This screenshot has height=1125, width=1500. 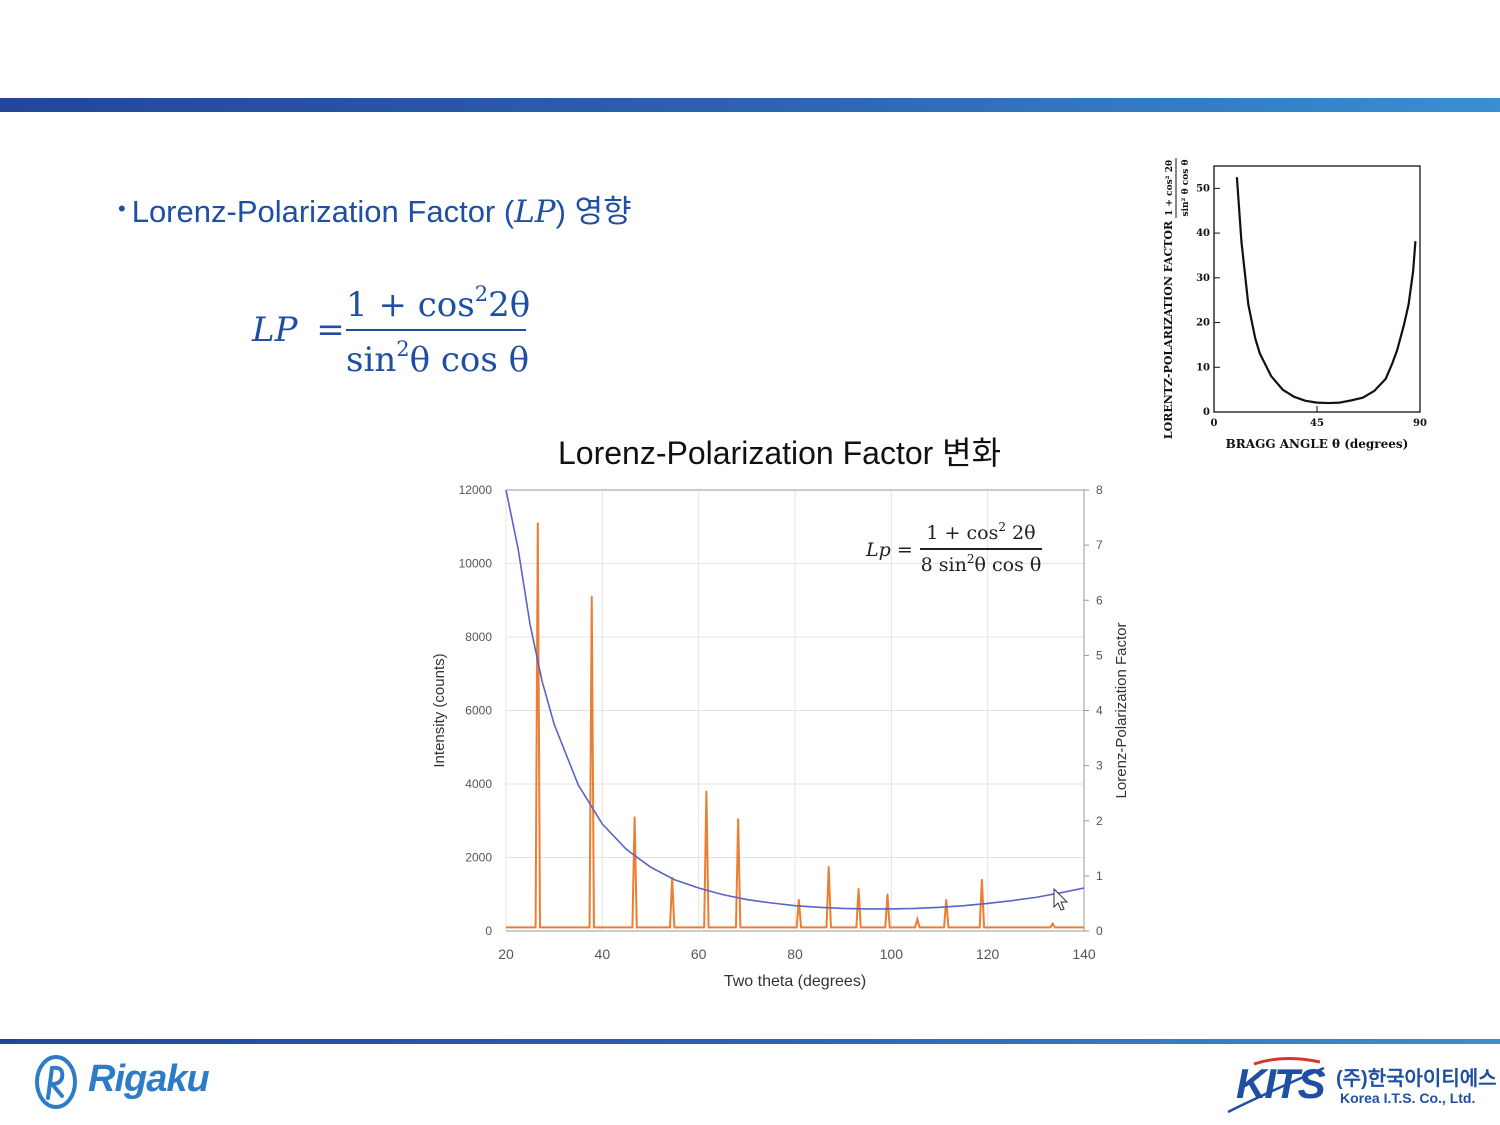 I want to click on inset-x-axis-label: BRAGG ANGLE θ (degrees), so click(x=1317, y=444).